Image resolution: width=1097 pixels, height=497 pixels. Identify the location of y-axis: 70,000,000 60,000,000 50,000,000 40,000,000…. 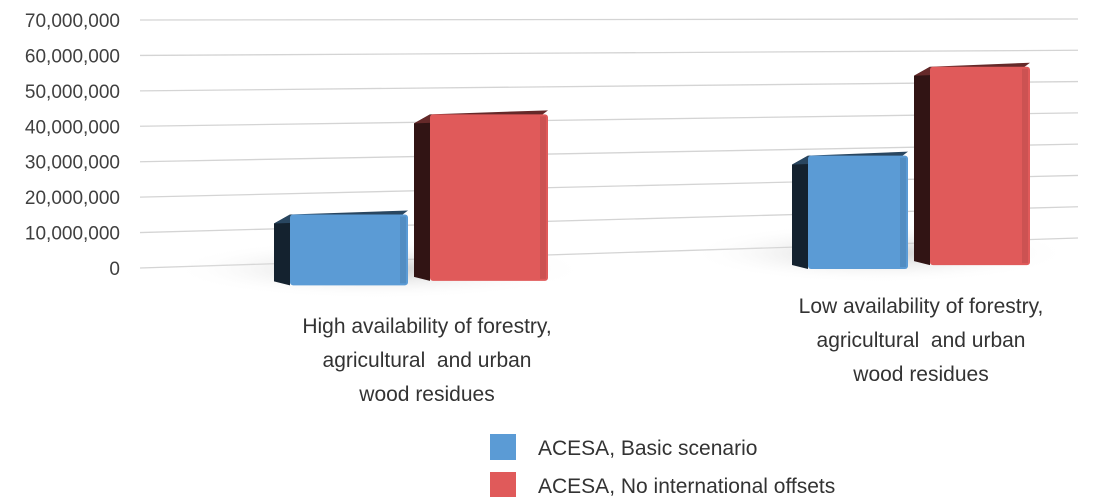
(72, 145).